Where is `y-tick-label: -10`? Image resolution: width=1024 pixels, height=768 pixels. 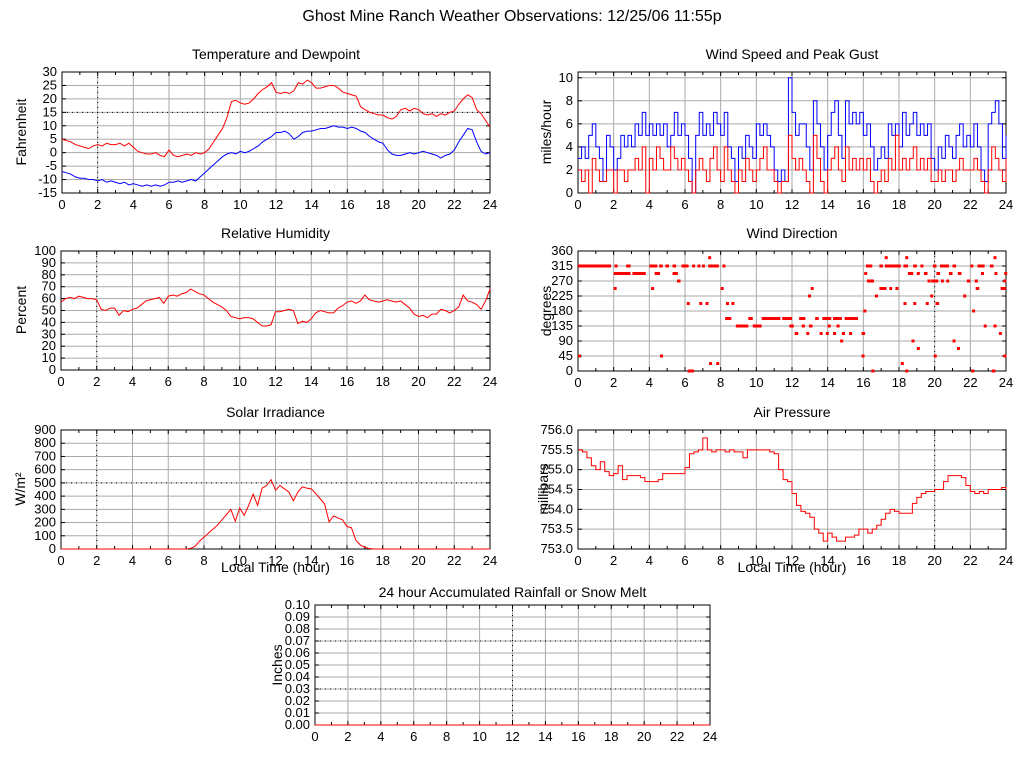
y-tick-label: -10 is located at coordinates (47, 179).